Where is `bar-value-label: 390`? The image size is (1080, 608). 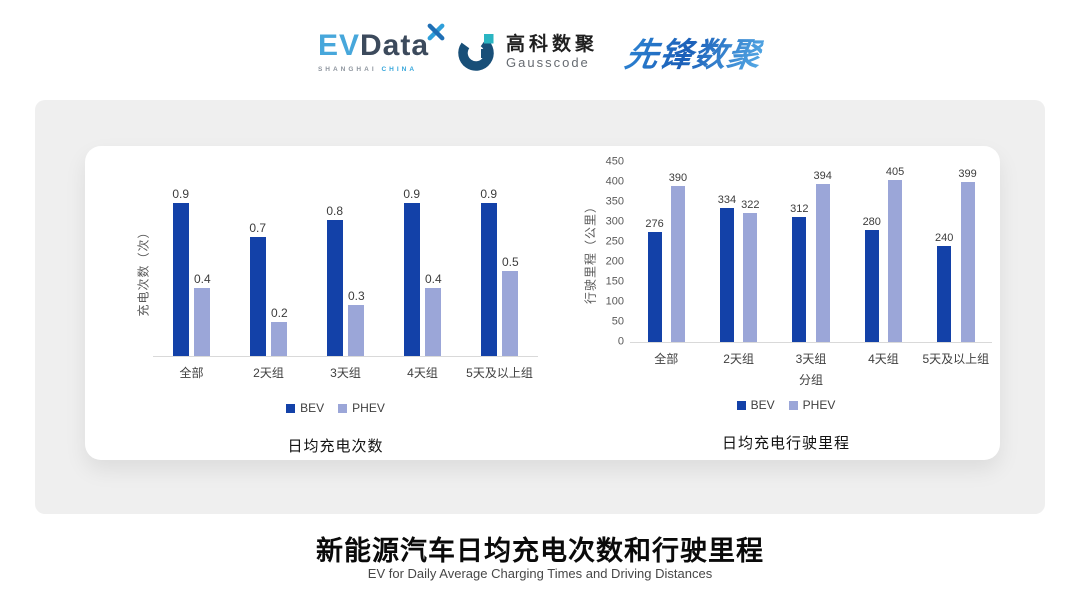 bar-value-label: 390 is located at coordinates (678, 177).